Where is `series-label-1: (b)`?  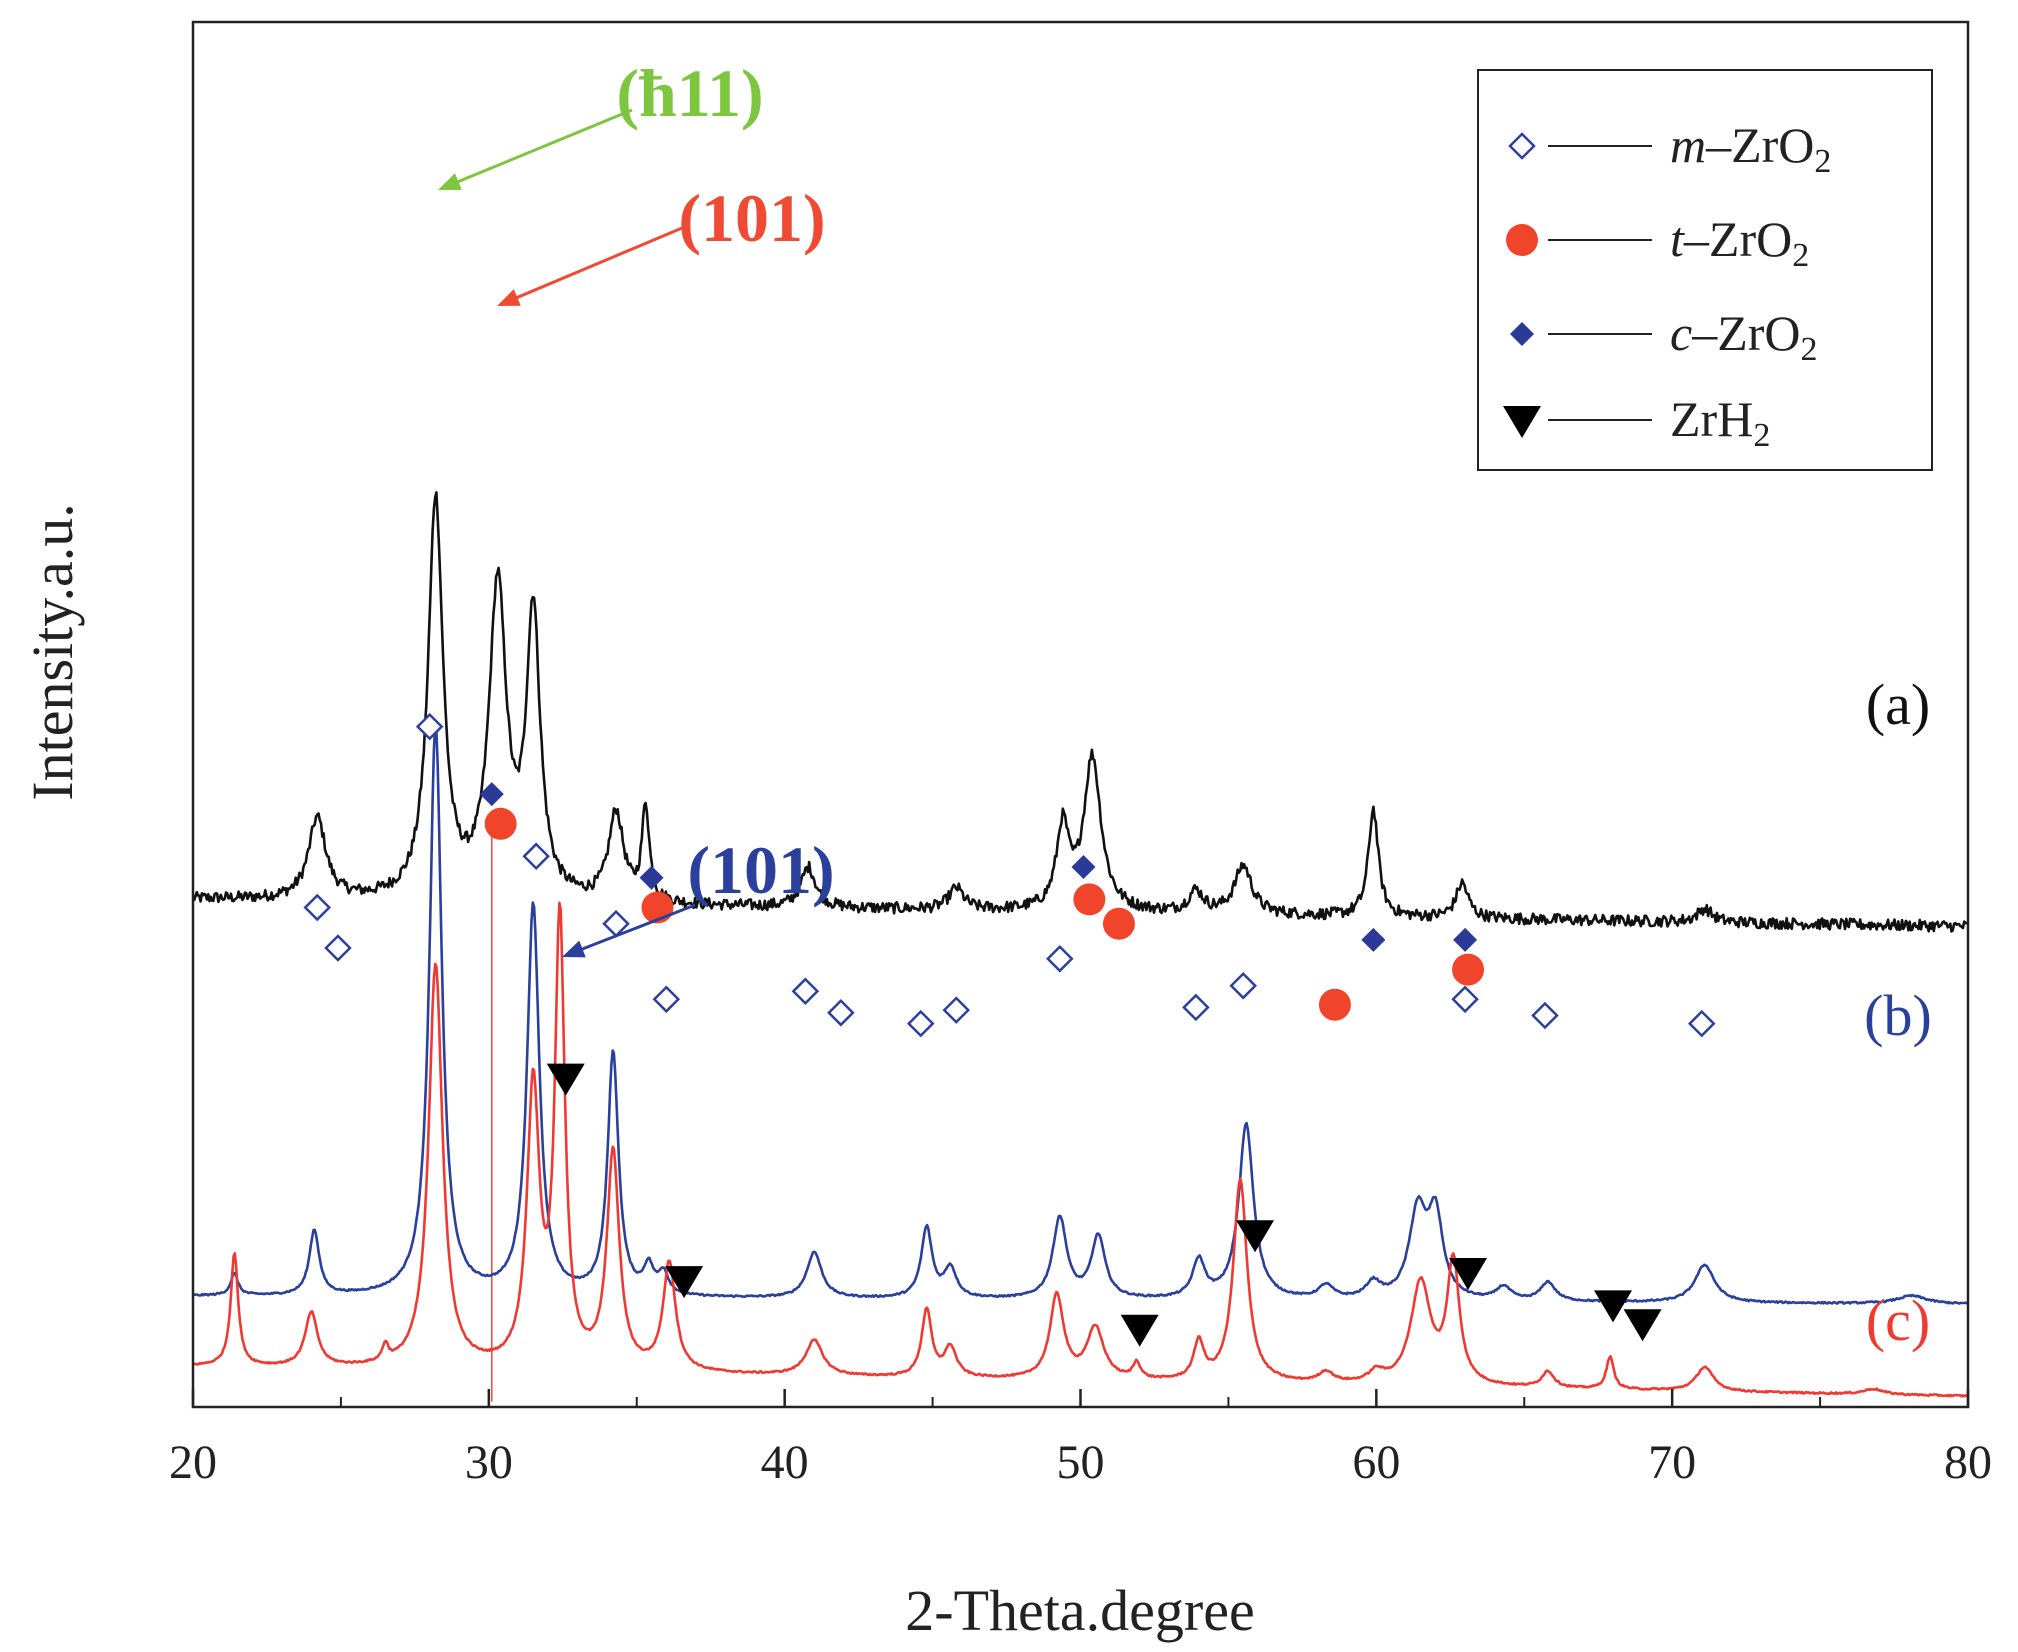 series-label-1: (b) is located at coordinates (1898, 1015).